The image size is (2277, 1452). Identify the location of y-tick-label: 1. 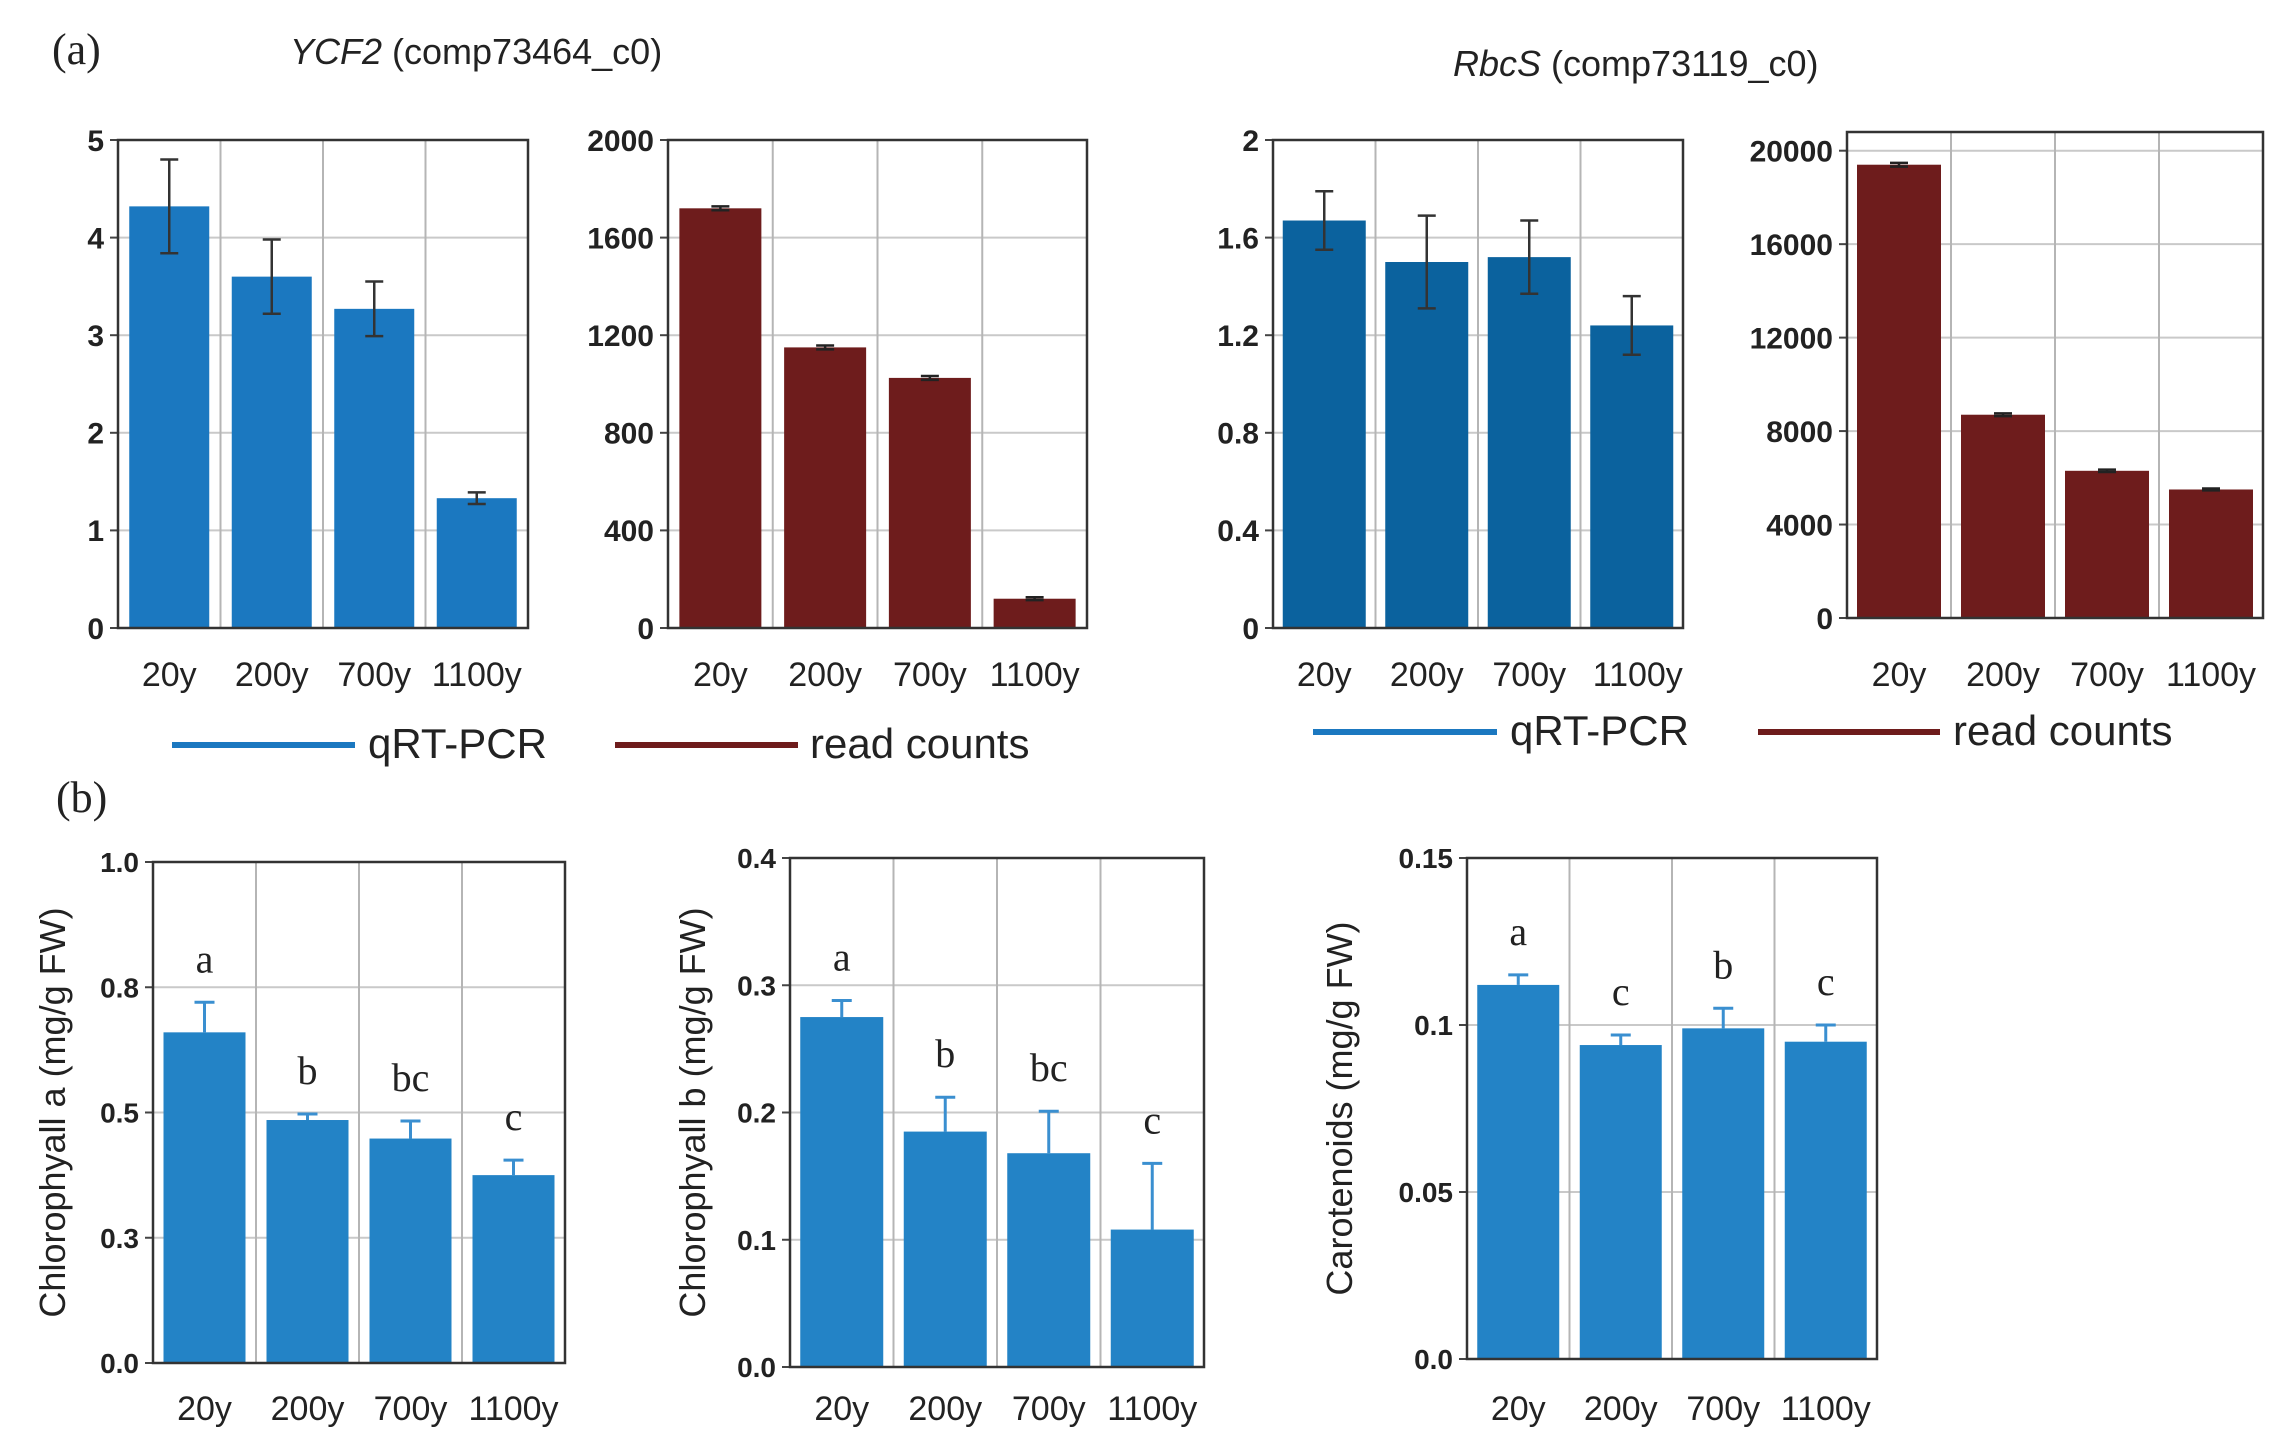
(95, 531).